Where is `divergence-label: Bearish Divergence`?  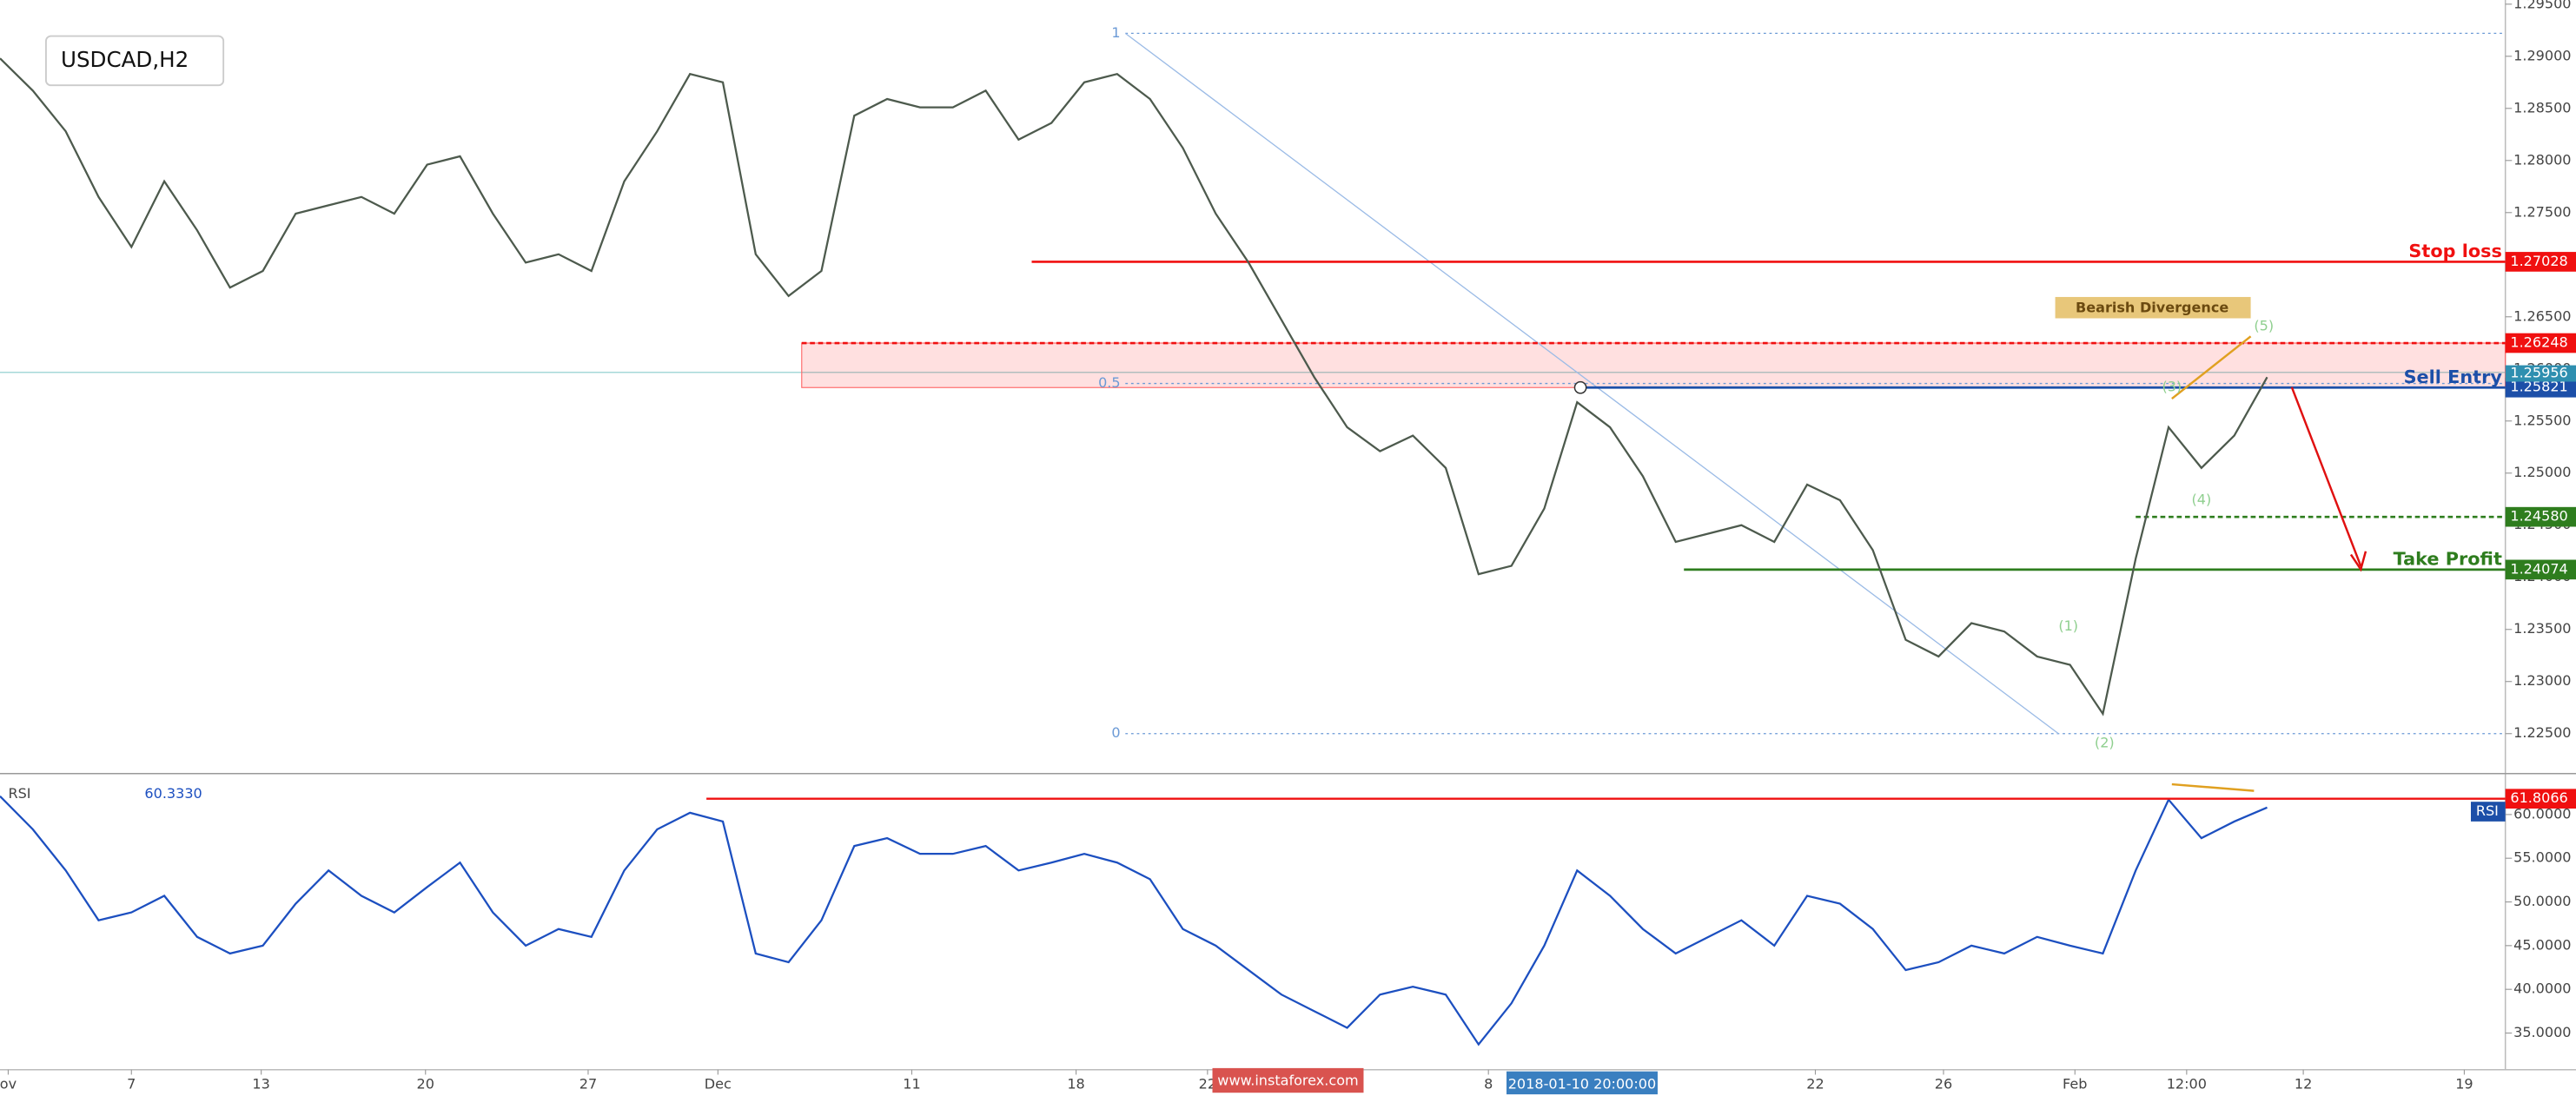 divergence-label: Bearish Divergence is located at coordinates (2152, 308).